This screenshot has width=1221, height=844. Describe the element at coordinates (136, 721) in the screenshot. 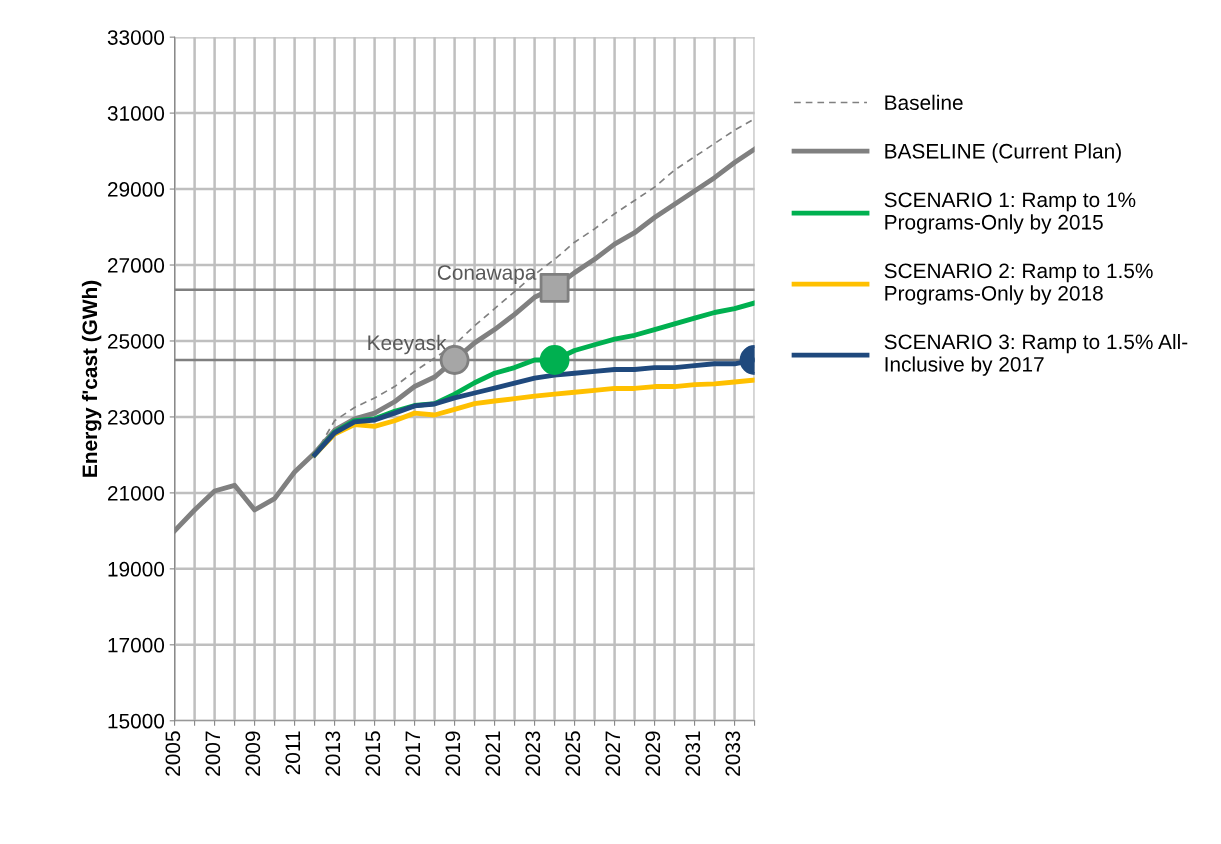

I see `y-tick-label: 15000` at that location.